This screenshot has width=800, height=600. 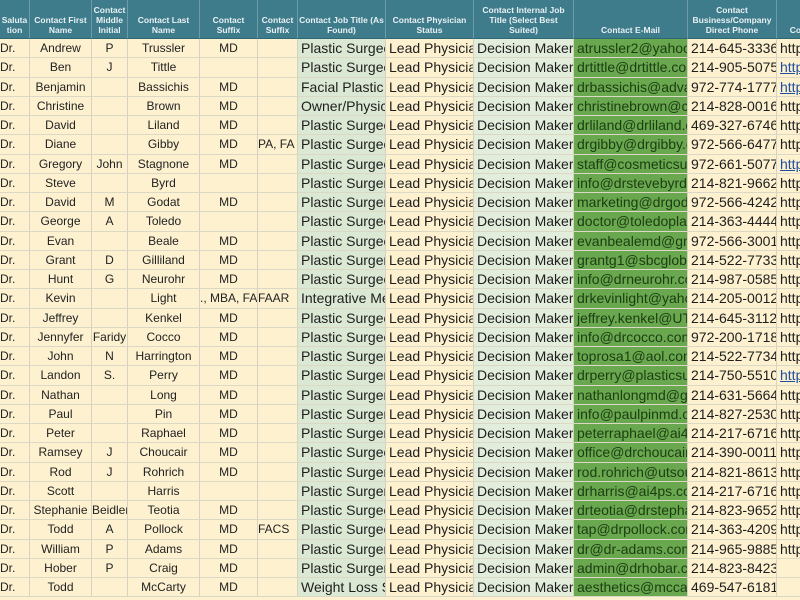 What do you see at coordinates (631, 337) in the screenshot?
I see `cell-email: info@drcocco.com` at bounding box center [631, 337].